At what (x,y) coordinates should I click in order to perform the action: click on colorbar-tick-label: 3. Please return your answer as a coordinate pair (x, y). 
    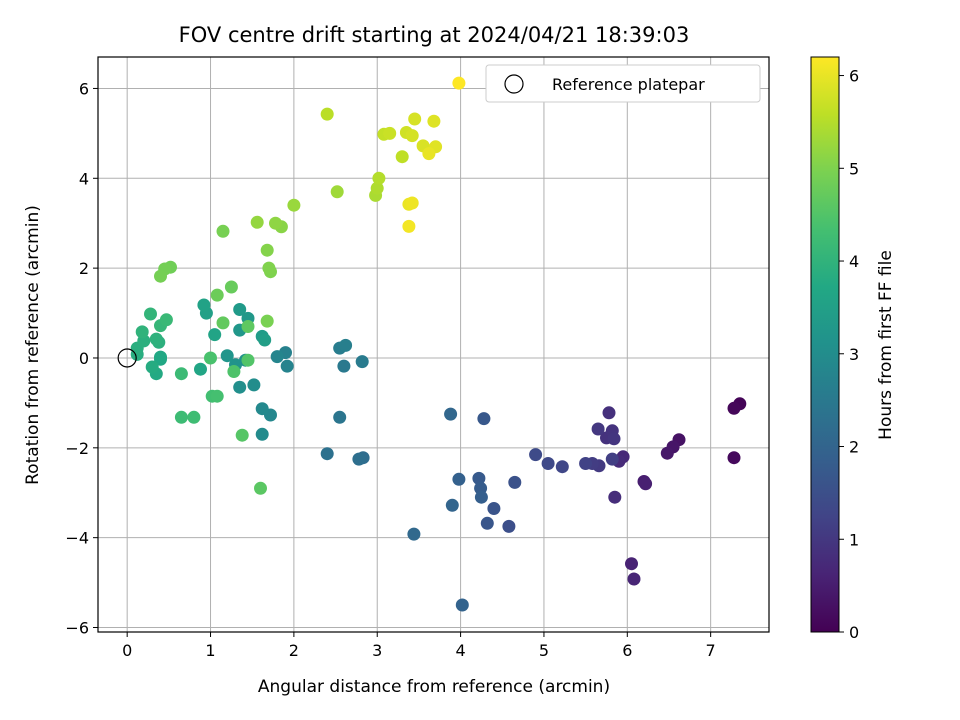
    Looking at the image, I should click on (854, 354).